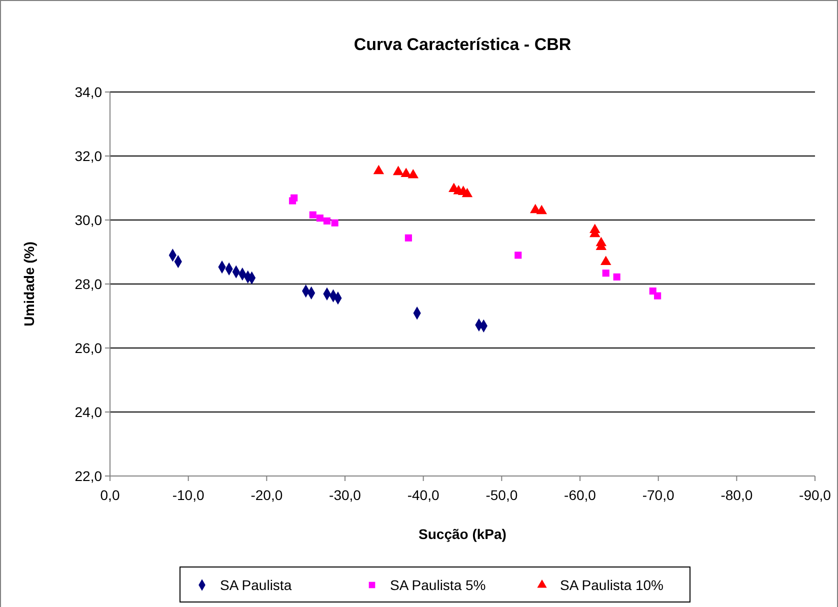 The image size is (838, 607). What do you see at coordinates (502, 495) in the screenshot?
I see `x-tick-label: -50,0` at bounding box center [502, 495].